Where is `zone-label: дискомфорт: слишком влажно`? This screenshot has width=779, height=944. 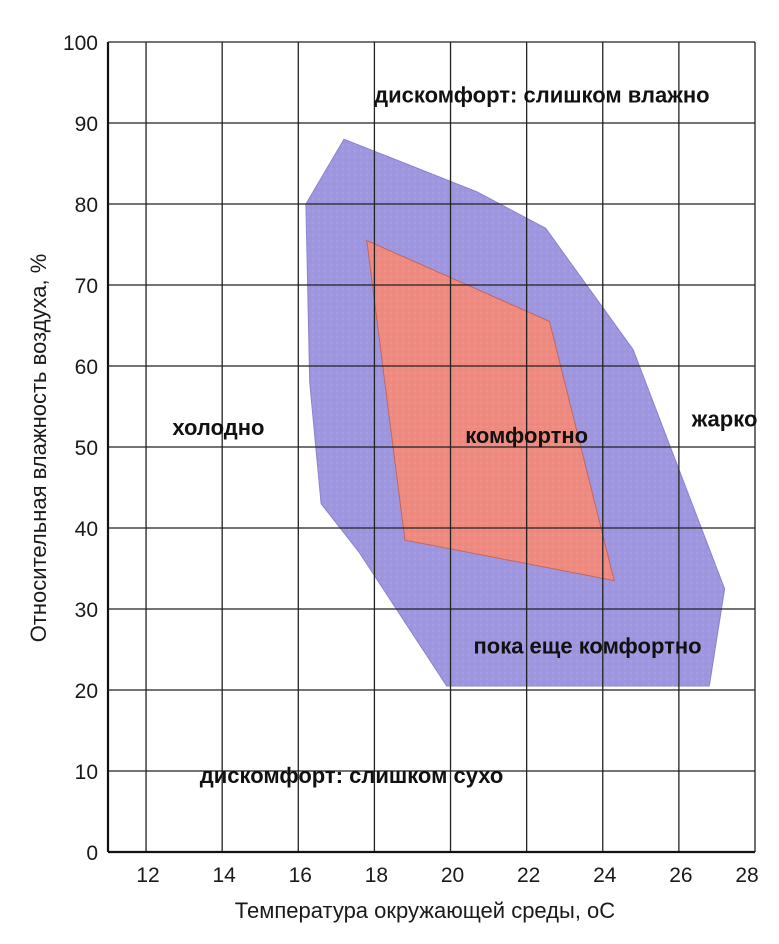 zone-label: дискомфорт: слишком влажно is located at coordinates (541, 95).